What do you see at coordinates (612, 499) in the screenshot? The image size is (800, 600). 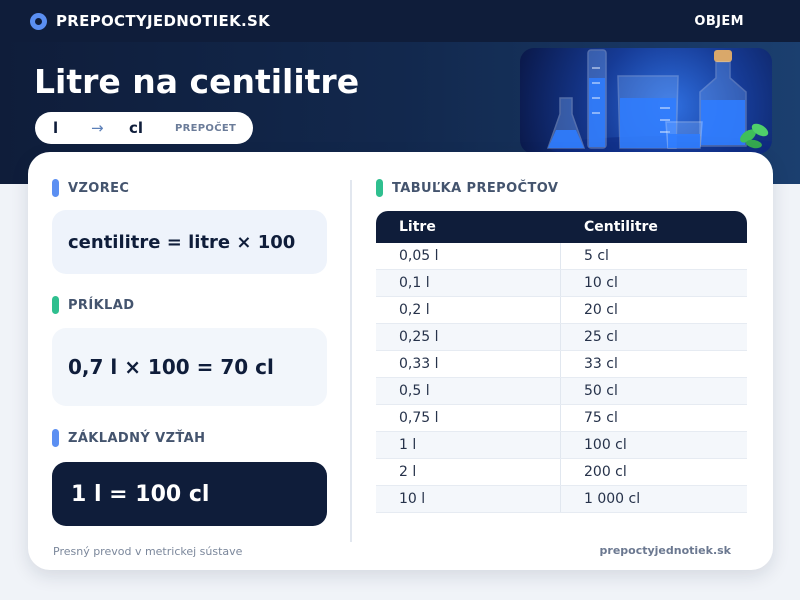 I see `table-cell-centilitre: 1 000 cl` at bounding box center [612, 499].